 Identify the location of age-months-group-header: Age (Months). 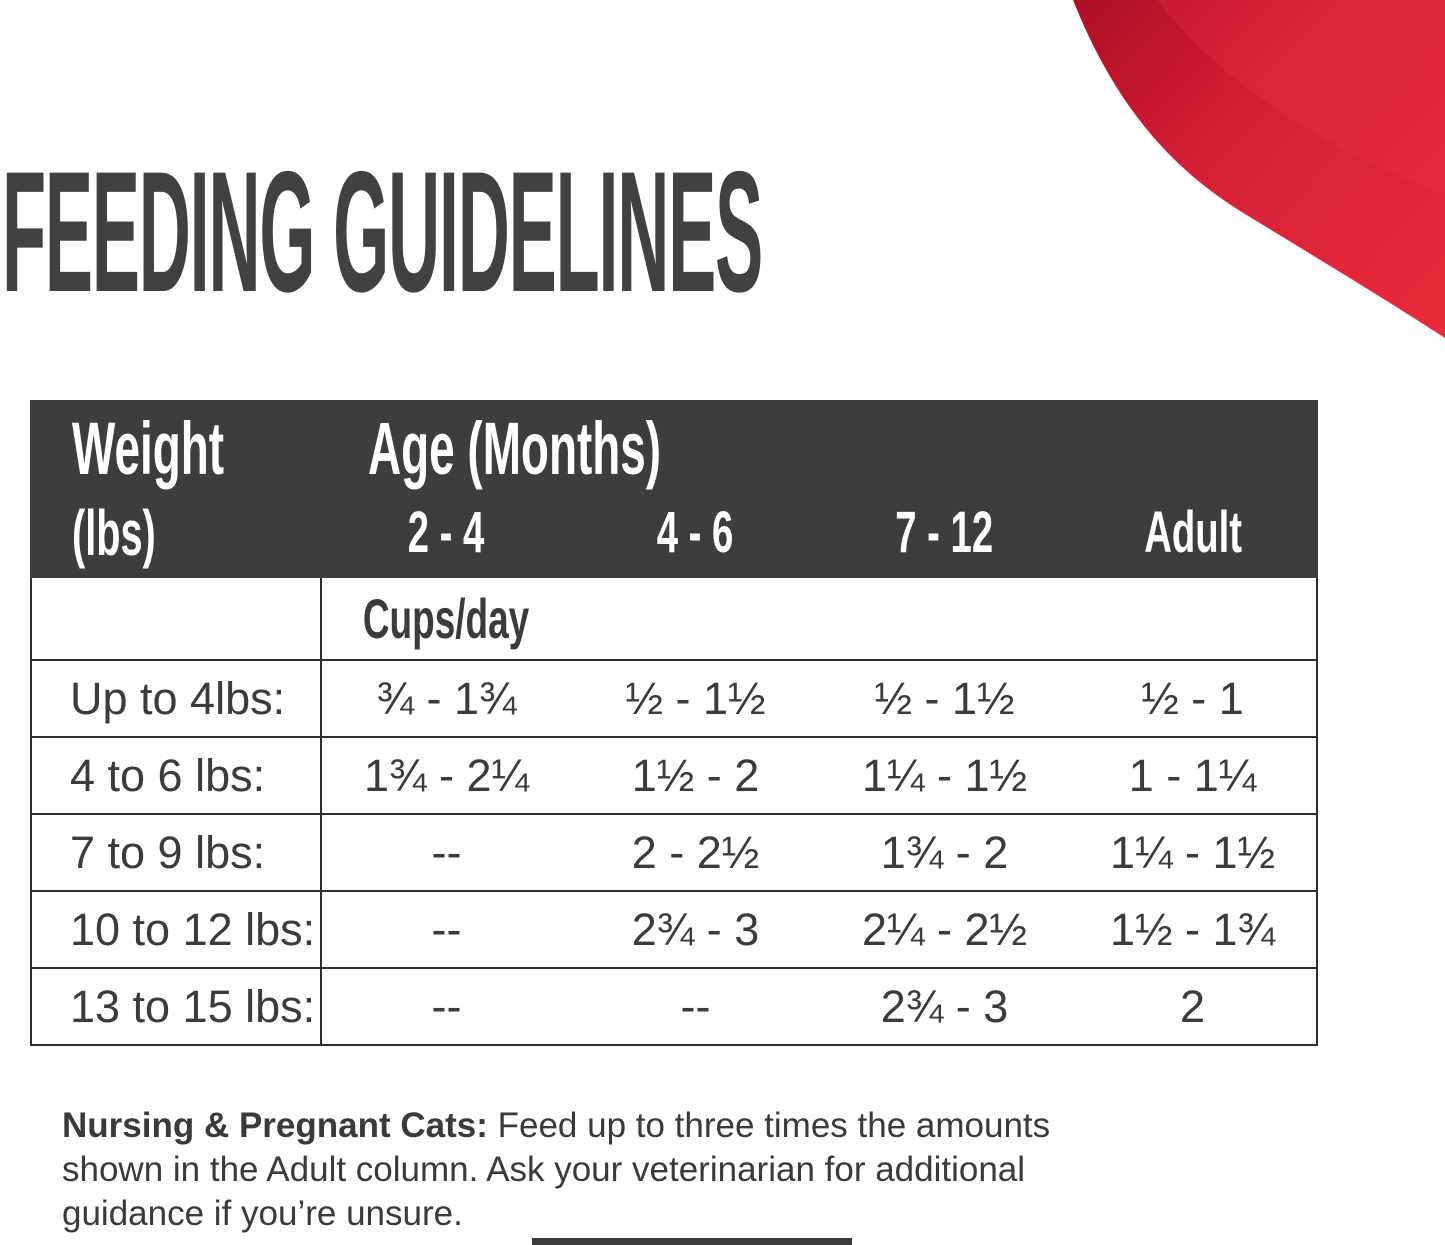
(515, 448).